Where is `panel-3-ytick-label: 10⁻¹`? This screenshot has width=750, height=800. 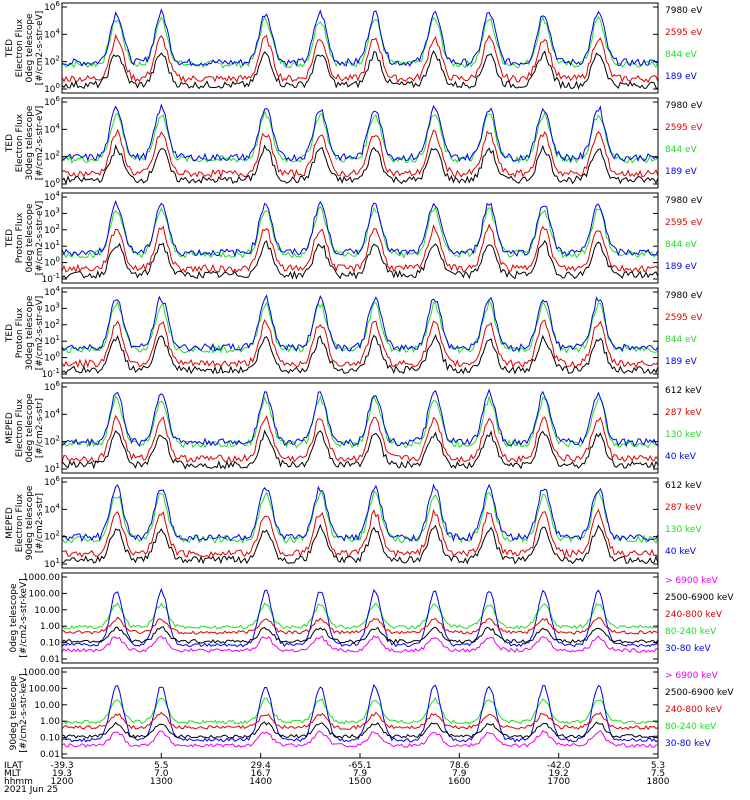
panel-3-ytick-label: 10⁻¹ is located at coordinates (51, 278).